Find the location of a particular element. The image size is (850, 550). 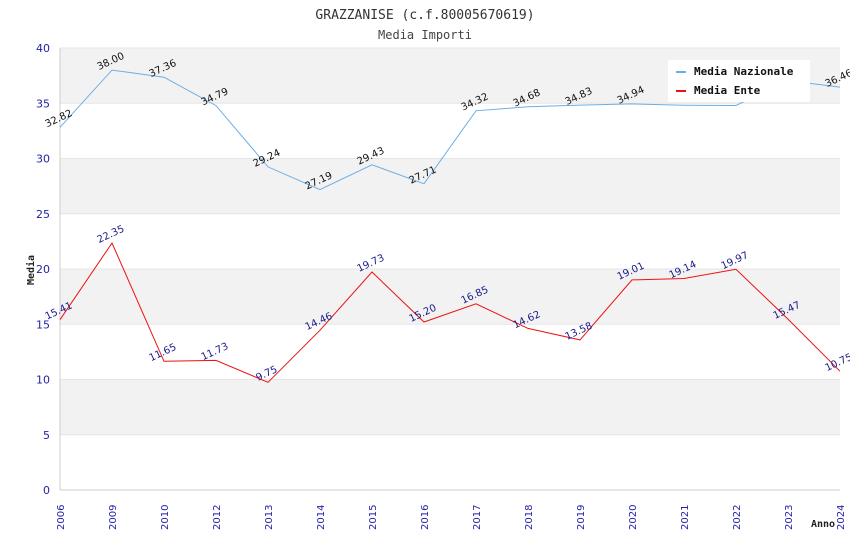

y-tick-label: 35 is located at coordinates (43, 103).